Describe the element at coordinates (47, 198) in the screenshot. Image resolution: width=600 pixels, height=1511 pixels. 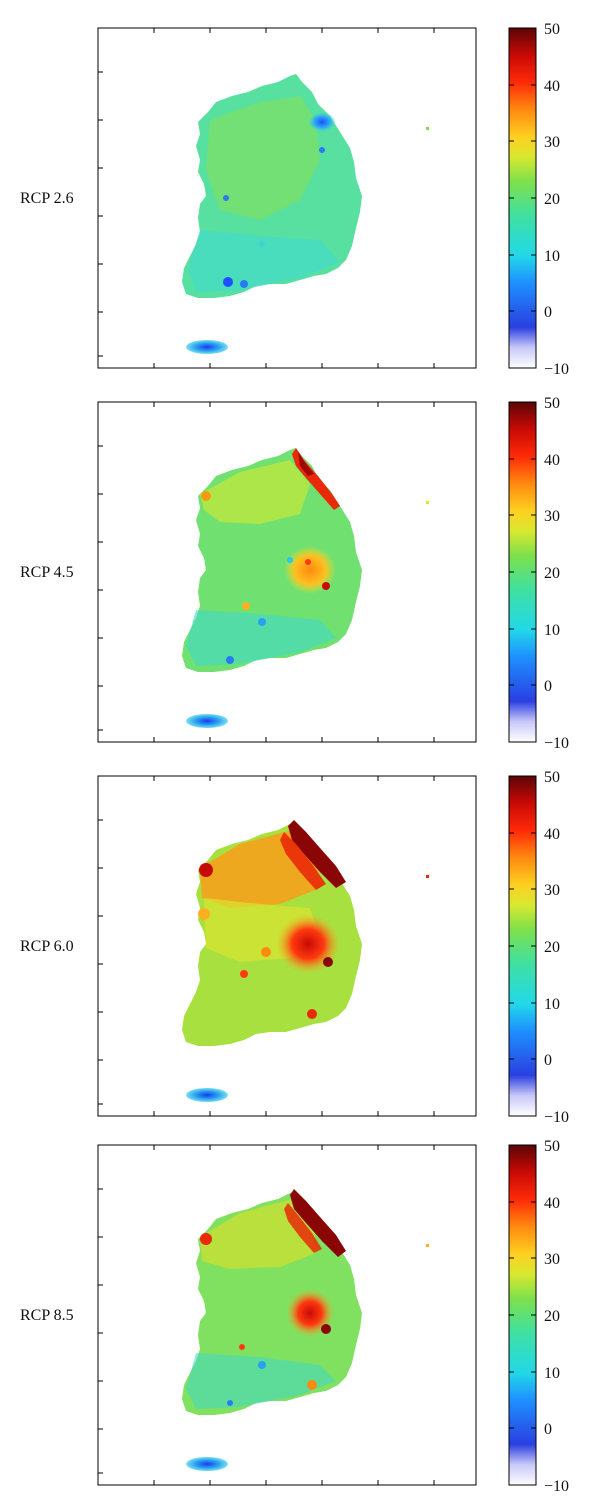
I see `panel-label: RCP 2.6` at that location.